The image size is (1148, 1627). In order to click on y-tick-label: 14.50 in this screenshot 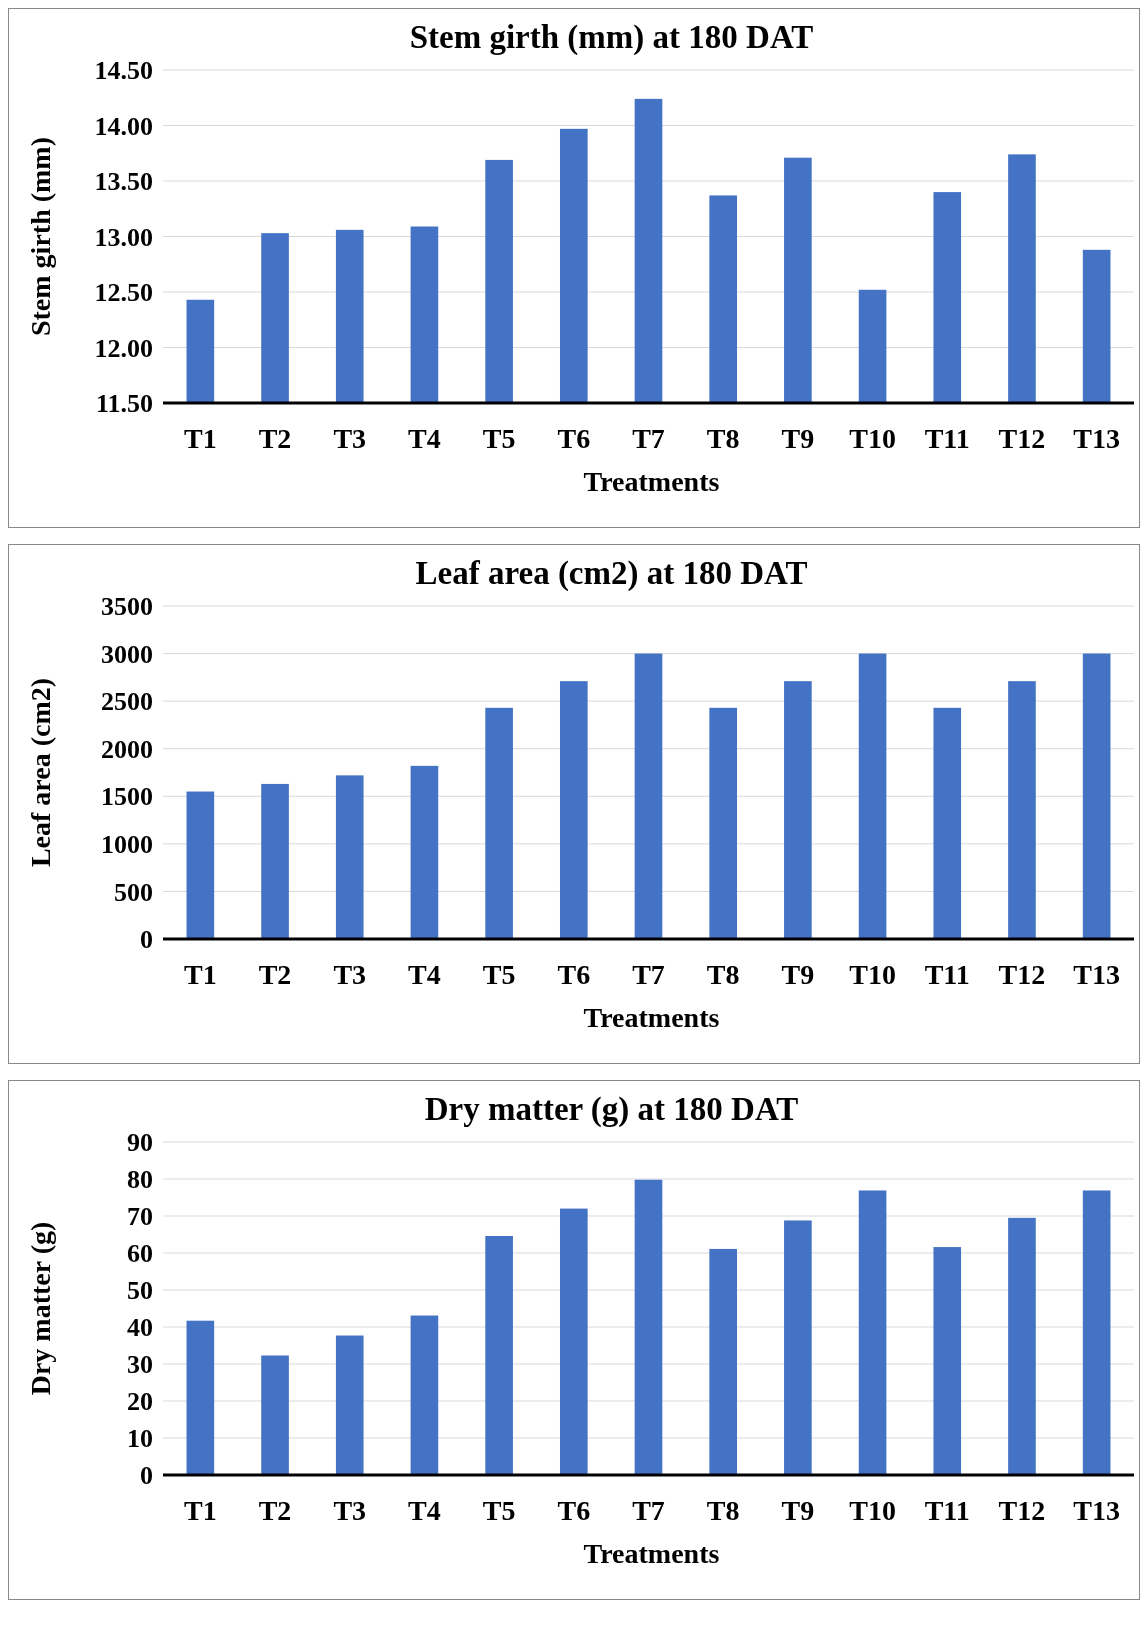, I will do `click(123, 71)`.